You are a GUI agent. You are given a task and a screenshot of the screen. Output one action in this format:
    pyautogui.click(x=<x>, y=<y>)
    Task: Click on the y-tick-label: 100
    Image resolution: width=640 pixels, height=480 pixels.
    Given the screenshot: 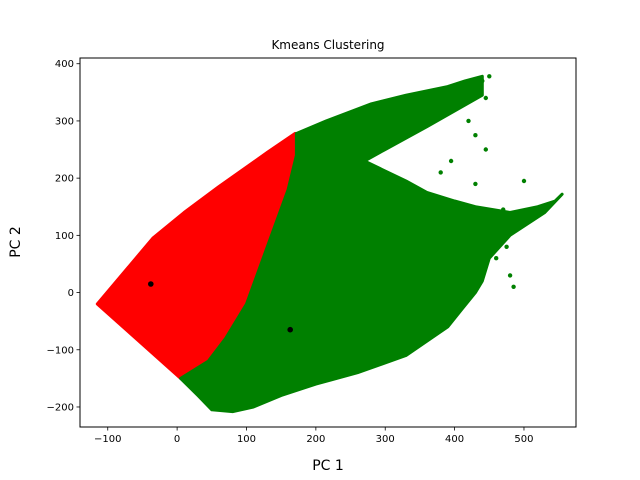 What is the action you would take?
    pyautogui.click(x=64, y=236)
    